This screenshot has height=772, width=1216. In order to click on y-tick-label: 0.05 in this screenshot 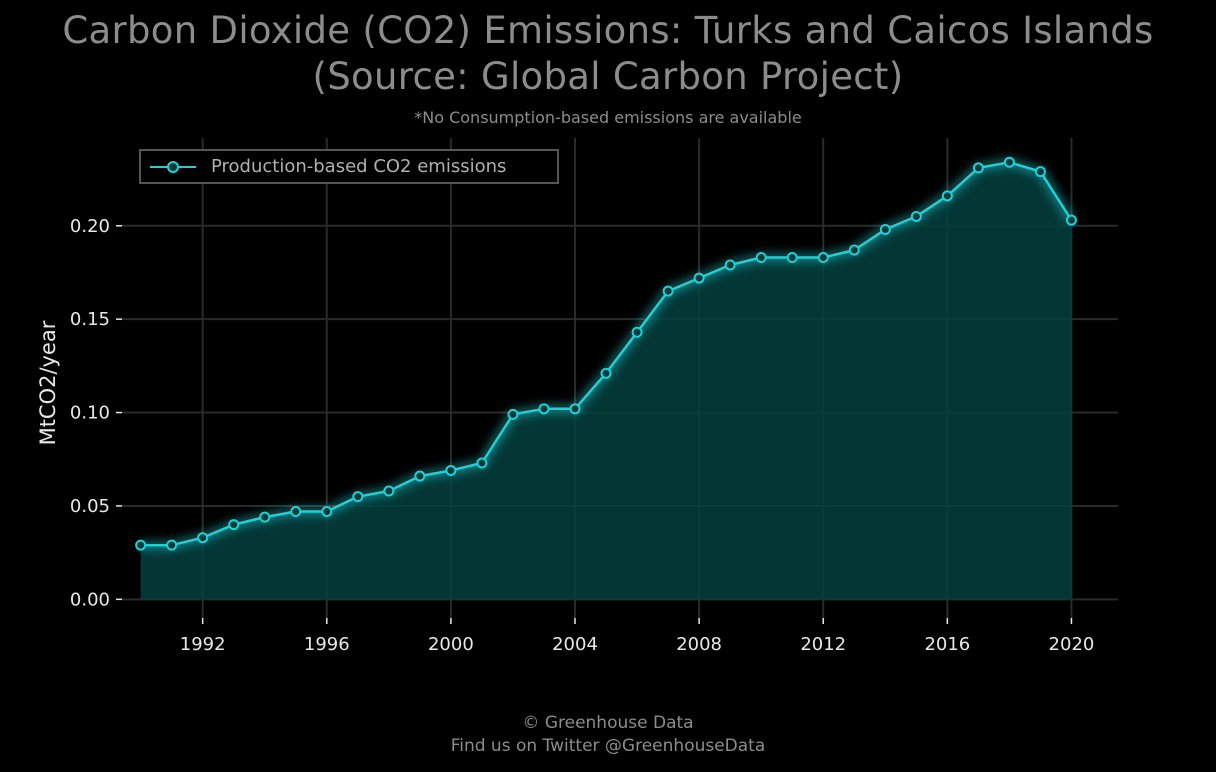, I will do `click(90, 506)`.